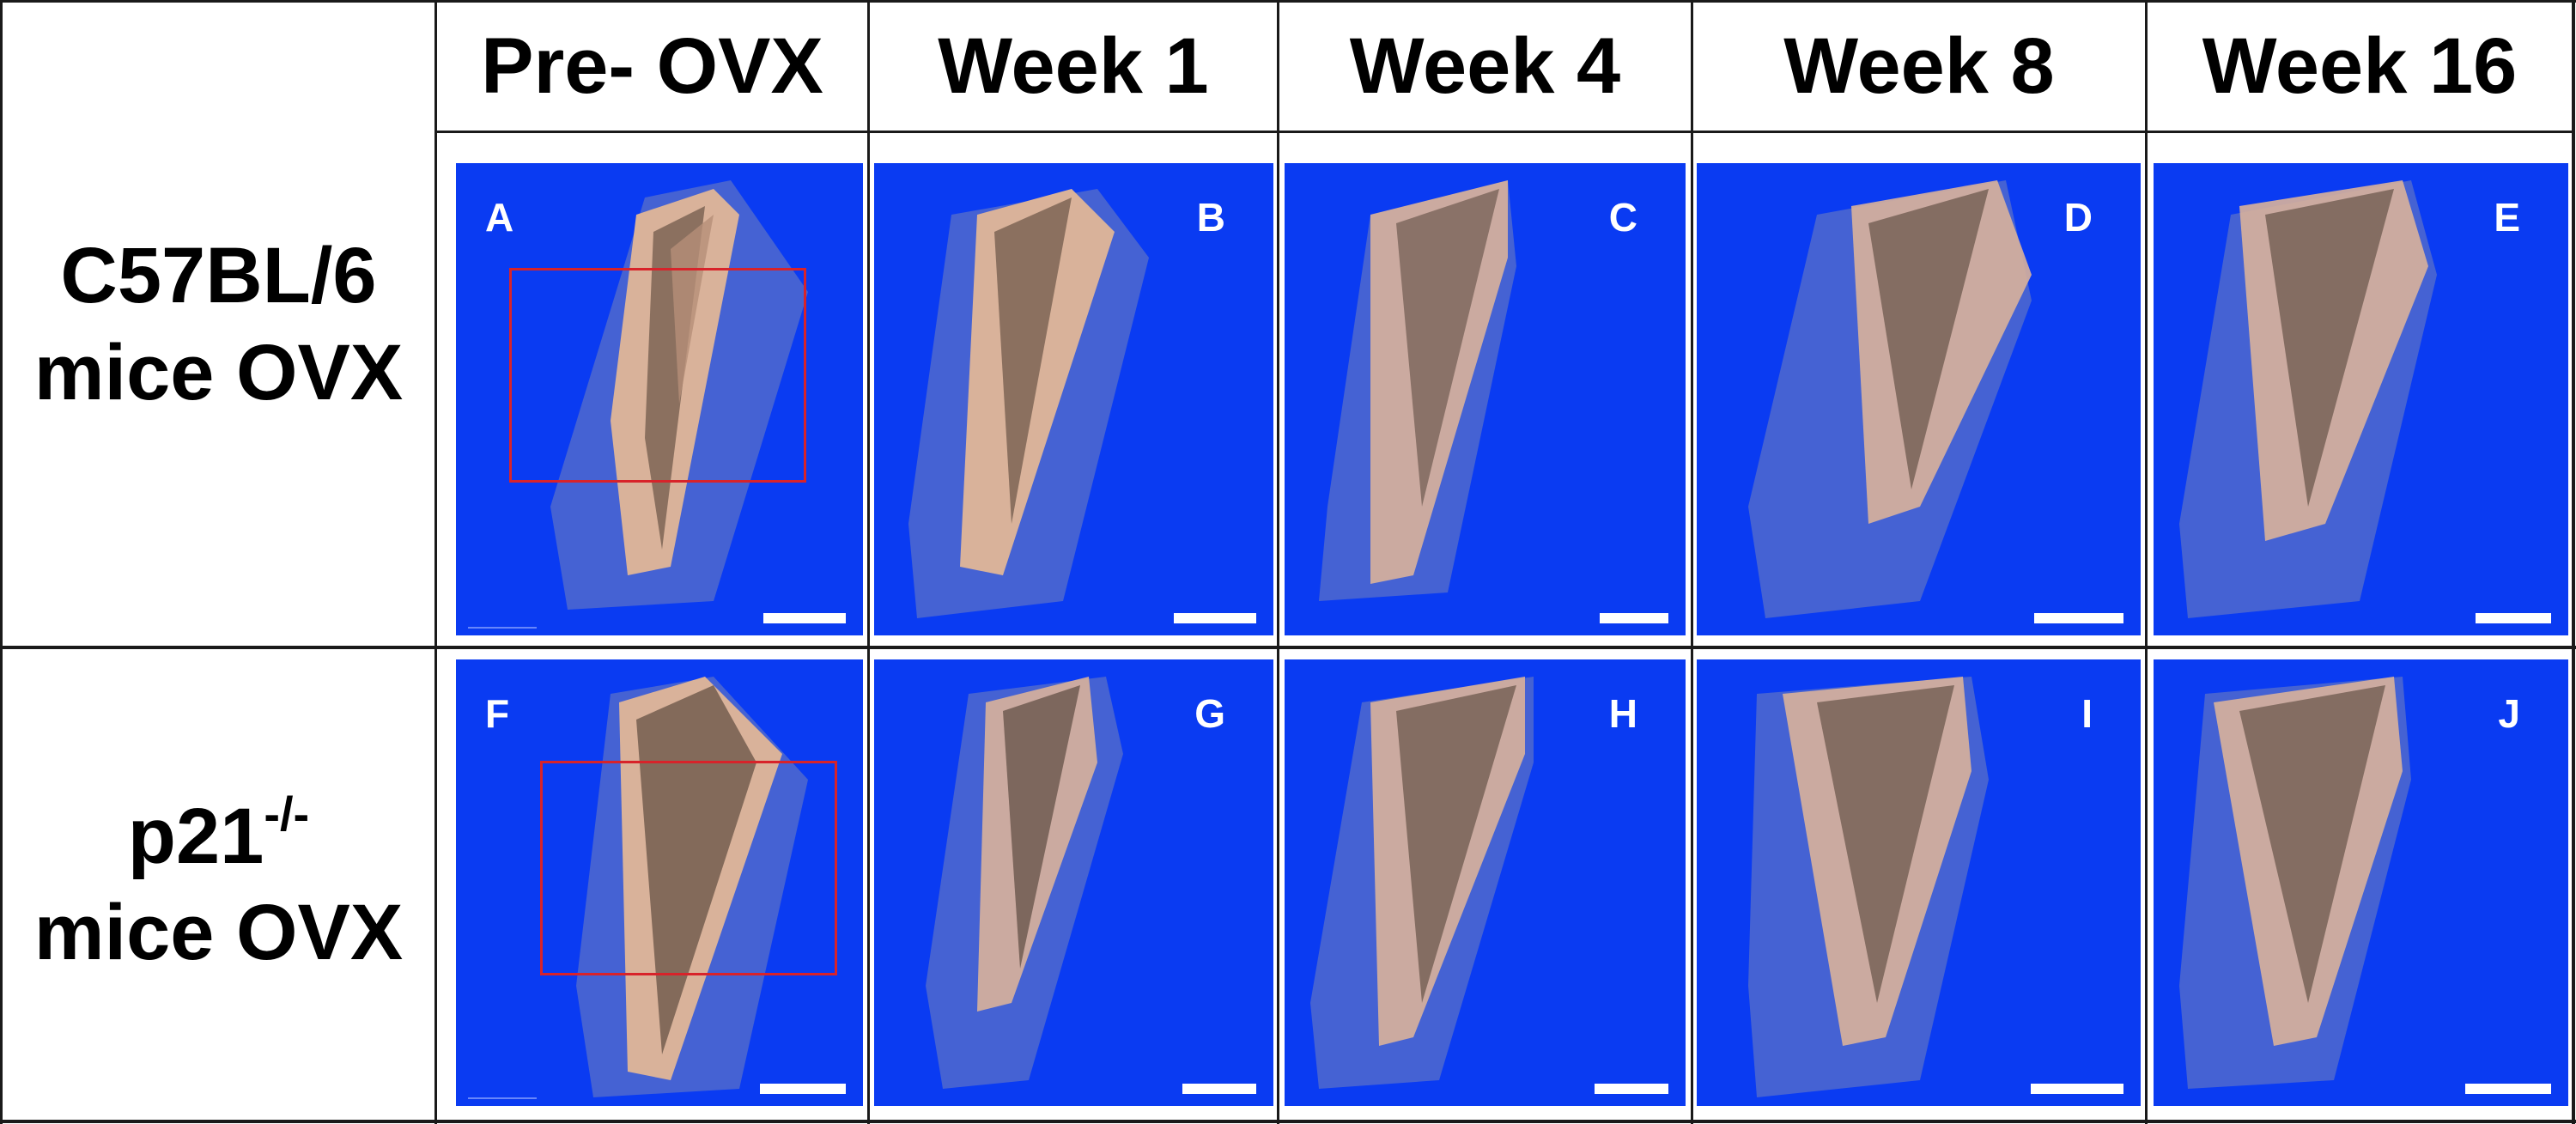  I want to click on panel-d: D, so click(1919, 399).